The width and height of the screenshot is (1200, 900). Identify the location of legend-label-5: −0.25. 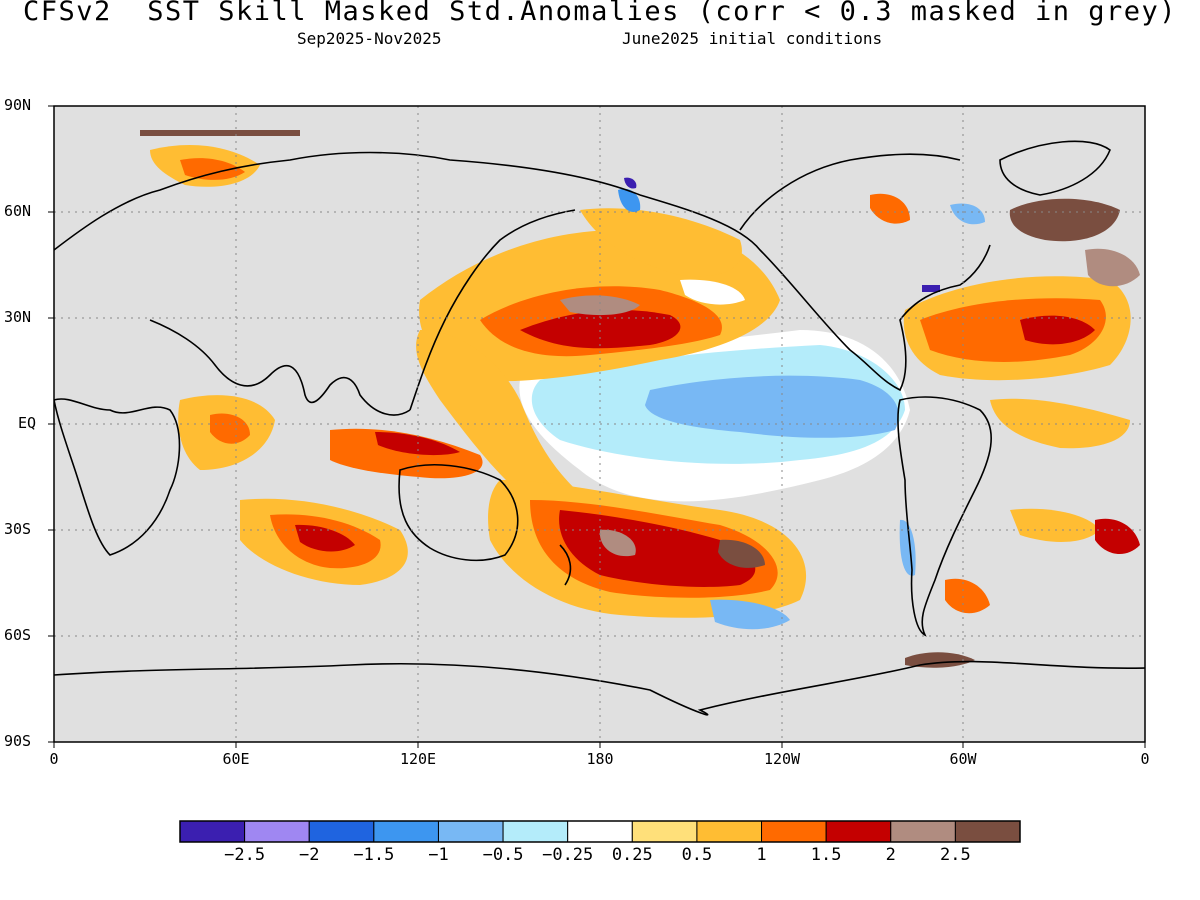
(568, 855).